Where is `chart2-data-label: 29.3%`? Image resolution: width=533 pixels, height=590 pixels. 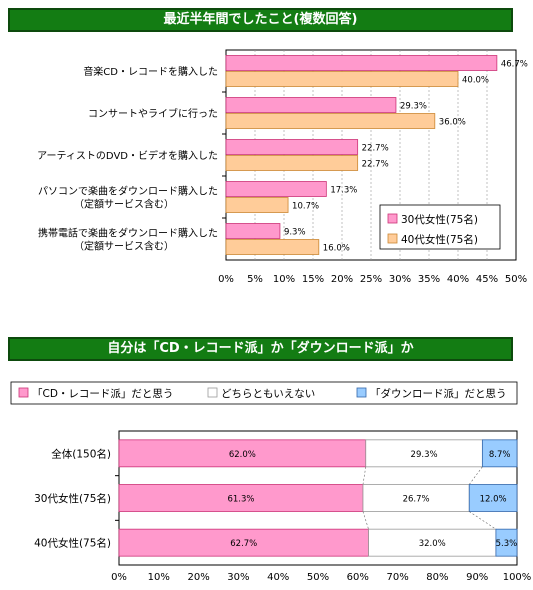
chart2-data-label: 29.3% is located at coordinates (424, 455).